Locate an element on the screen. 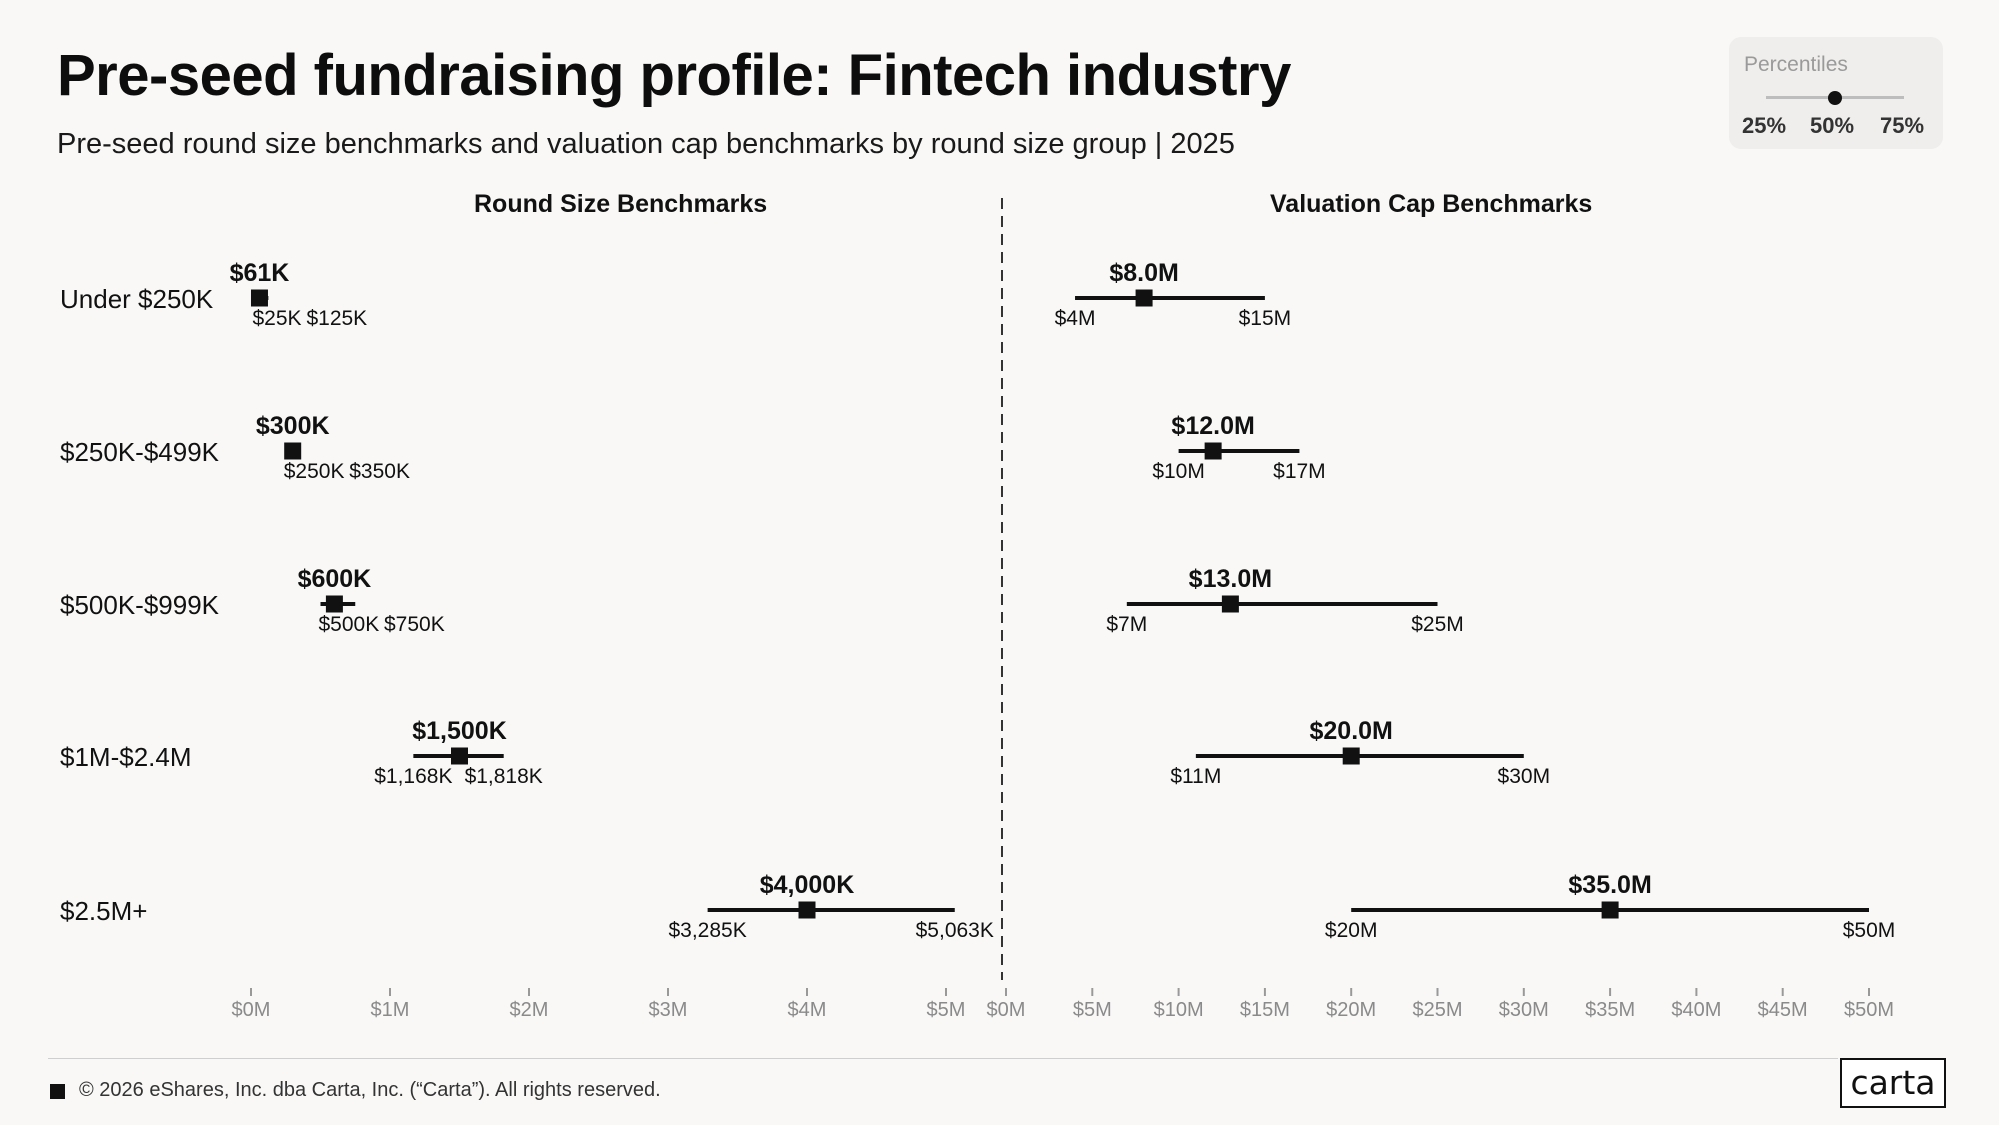  axis-tick-label: $35M is located at coordinates (1610, 1010).